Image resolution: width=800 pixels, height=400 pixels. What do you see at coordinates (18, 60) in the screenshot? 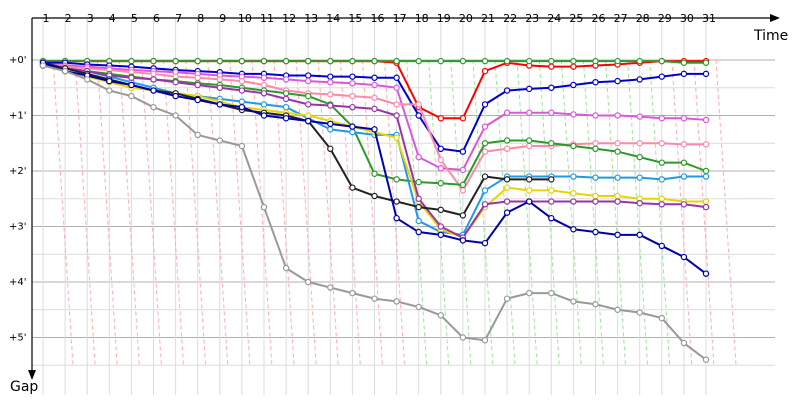
I see `y-tick-label: +0'` at bounding box center [18, 60].